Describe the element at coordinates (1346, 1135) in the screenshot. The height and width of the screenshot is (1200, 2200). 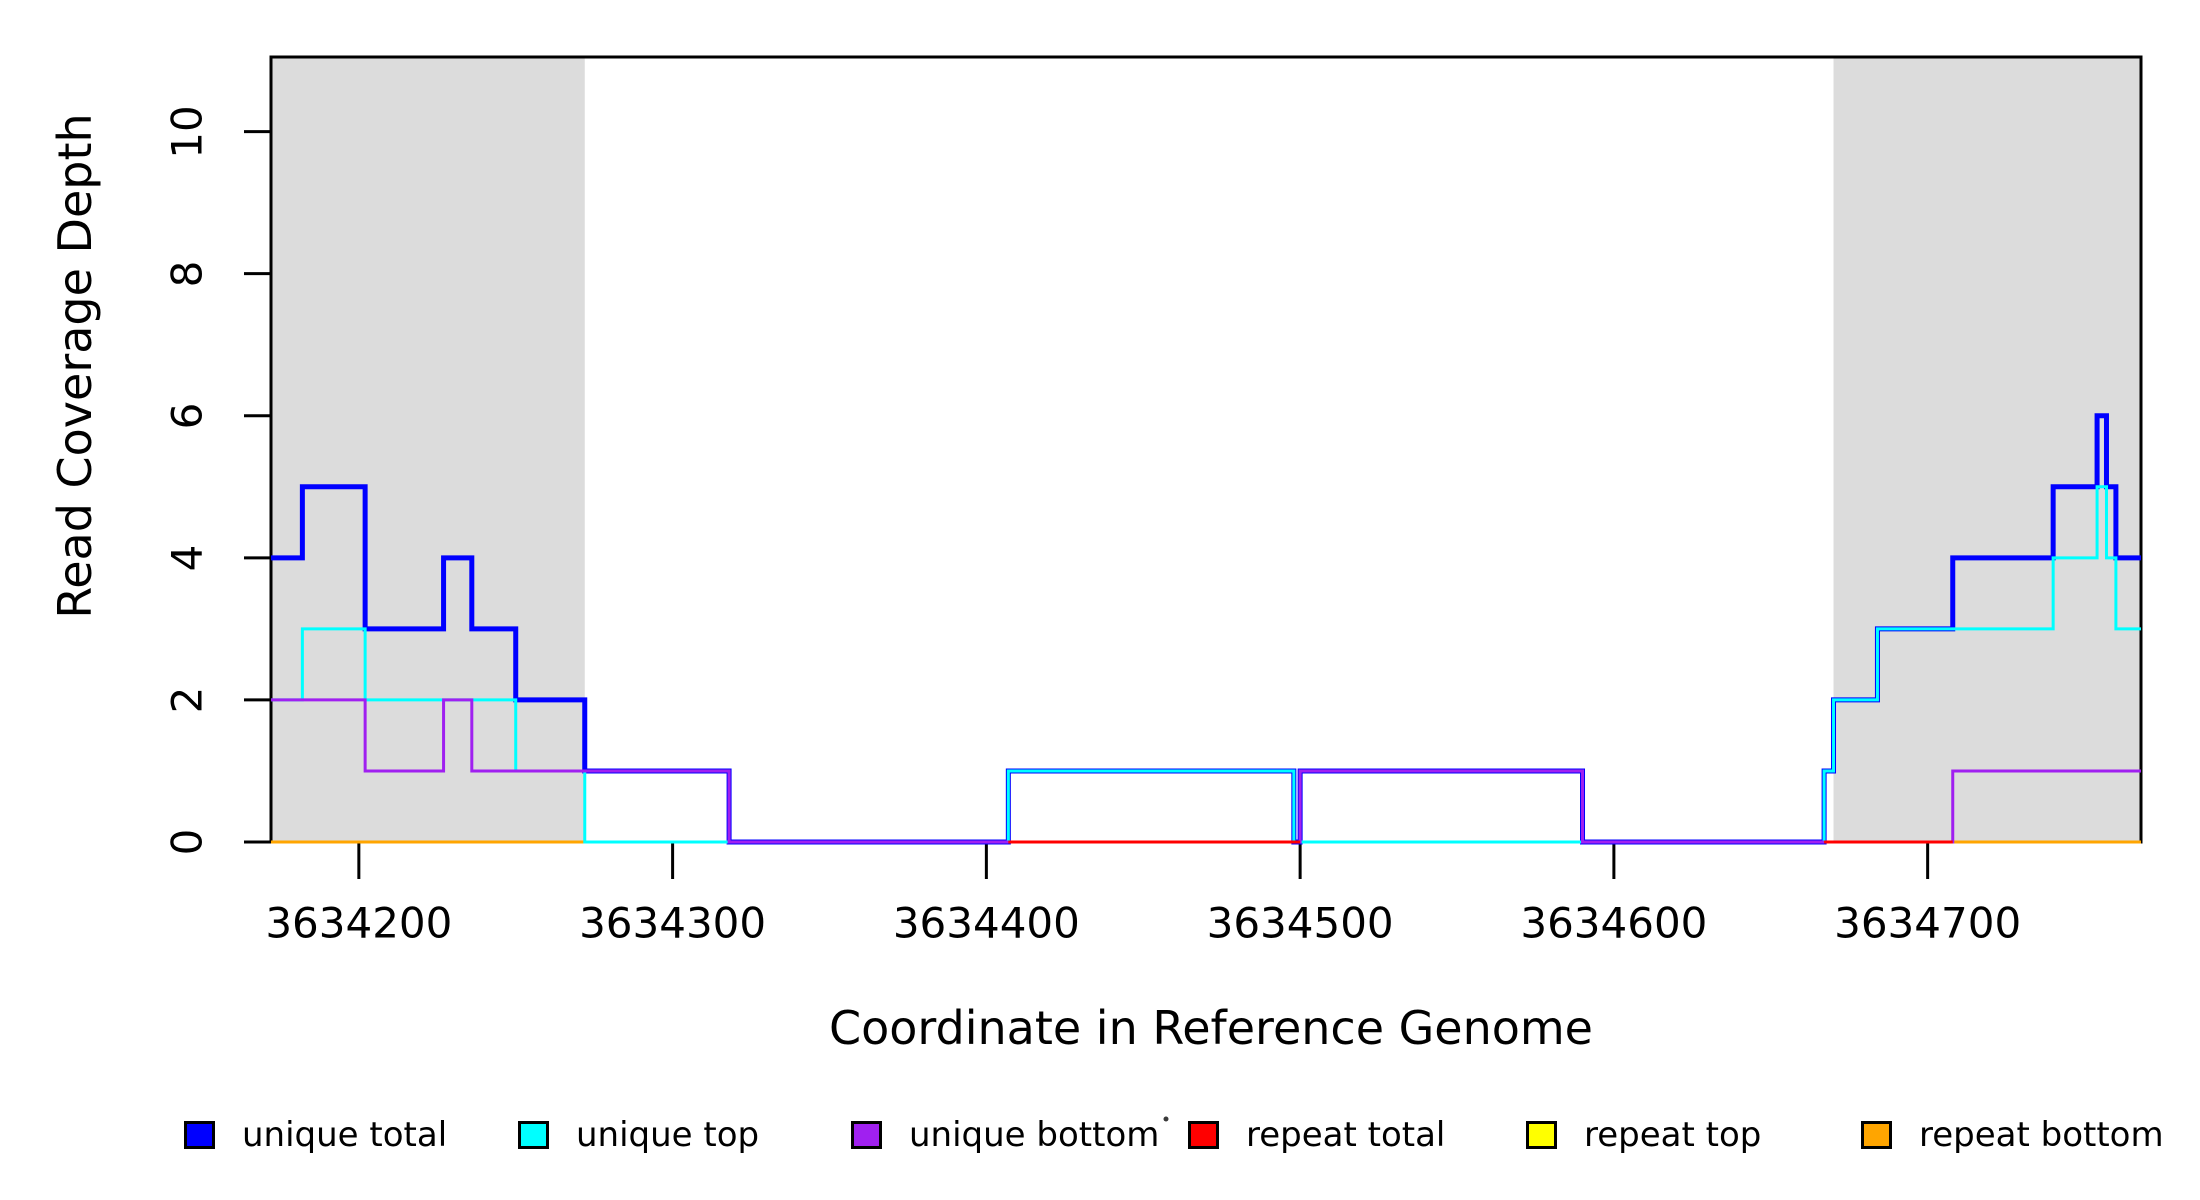
I see `legend-label: repeat total` at that location.